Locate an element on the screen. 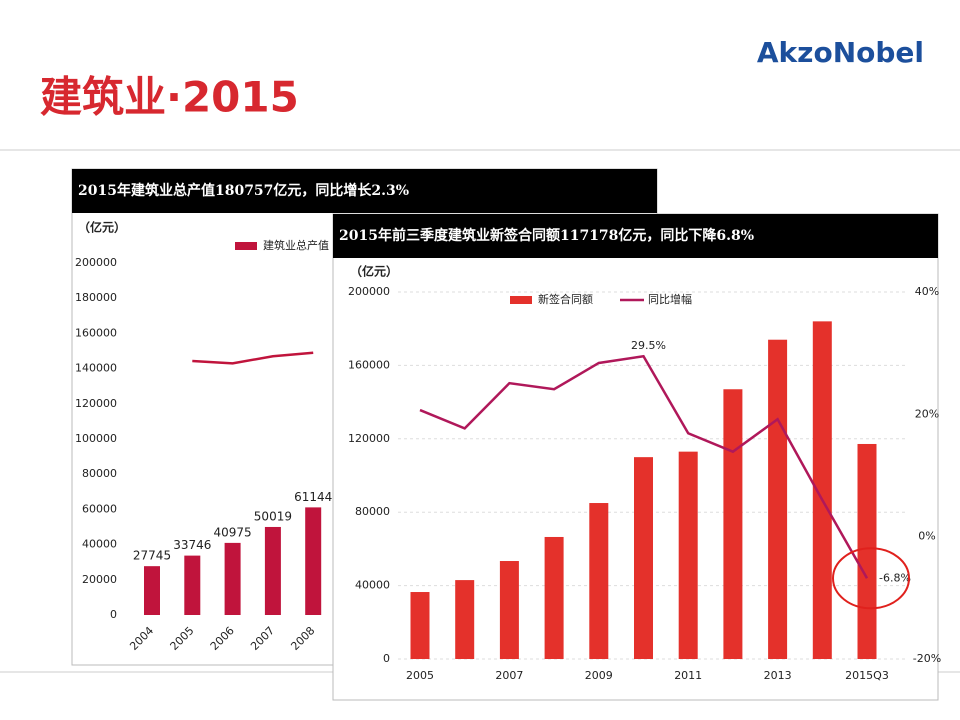 The width and height of the screenshot is (960, 720). x-tick-label: 2011 is located at coordinates (688, 675).